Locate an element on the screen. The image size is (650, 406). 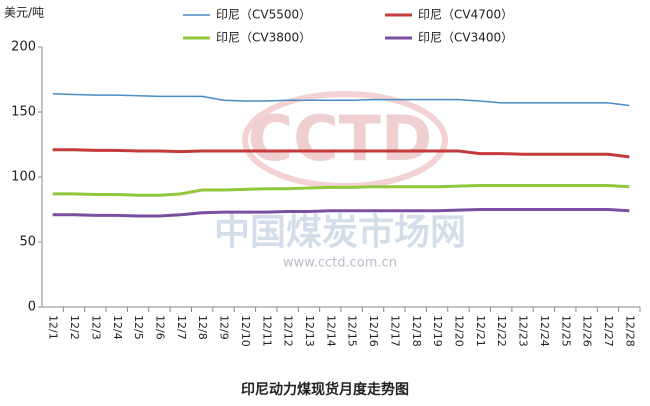
watermark-logo: CCTD is located at coordinates (340, 138).